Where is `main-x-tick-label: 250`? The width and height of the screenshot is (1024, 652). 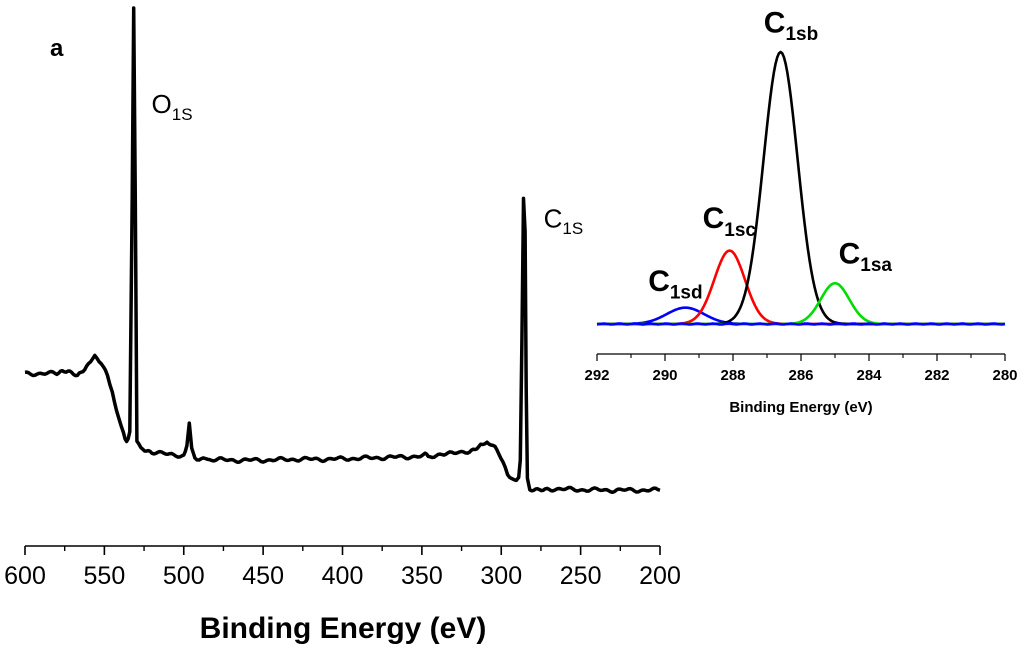
main-x-tick-label: 250 is located at coordinates (581, 576).